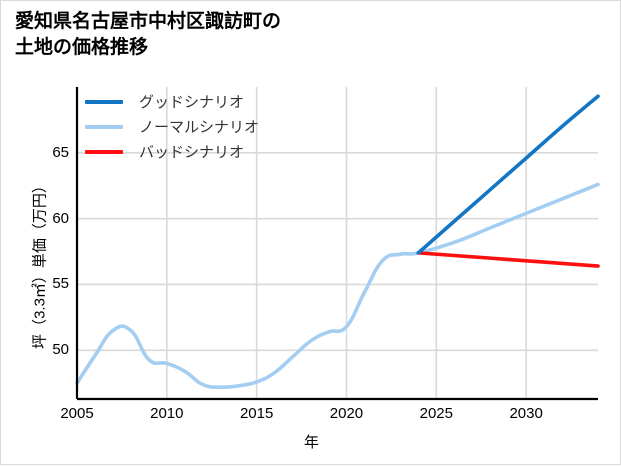 This screenshot has height=466, width=621. I want to click on legend-item-1: グッドシナリオ, so click(200, 101).